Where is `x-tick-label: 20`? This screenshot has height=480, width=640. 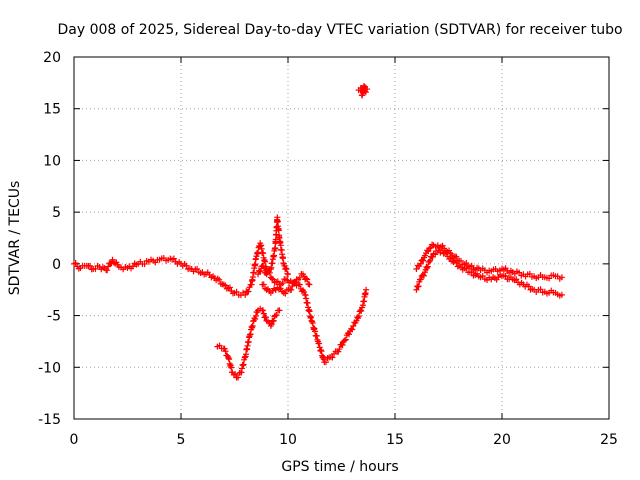 x-tick-label: 20 is located at coordinates (502, 440).